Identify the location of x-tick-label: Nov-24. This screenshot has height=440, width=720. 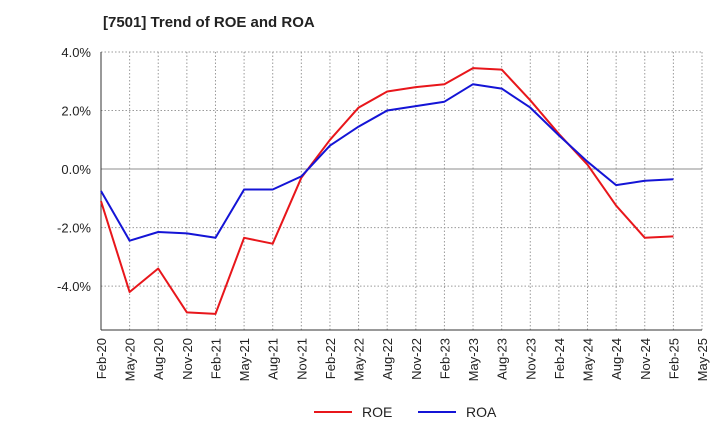
(645, 359).